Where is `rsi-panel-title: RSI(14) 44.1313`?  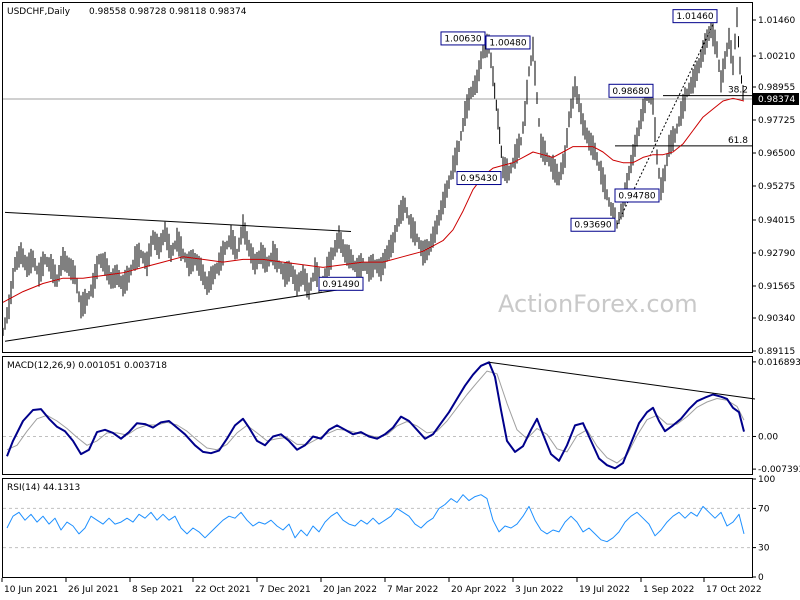 rsi-panel-title: RSI(14) 44.1313 is located at coordinates (43, 488).